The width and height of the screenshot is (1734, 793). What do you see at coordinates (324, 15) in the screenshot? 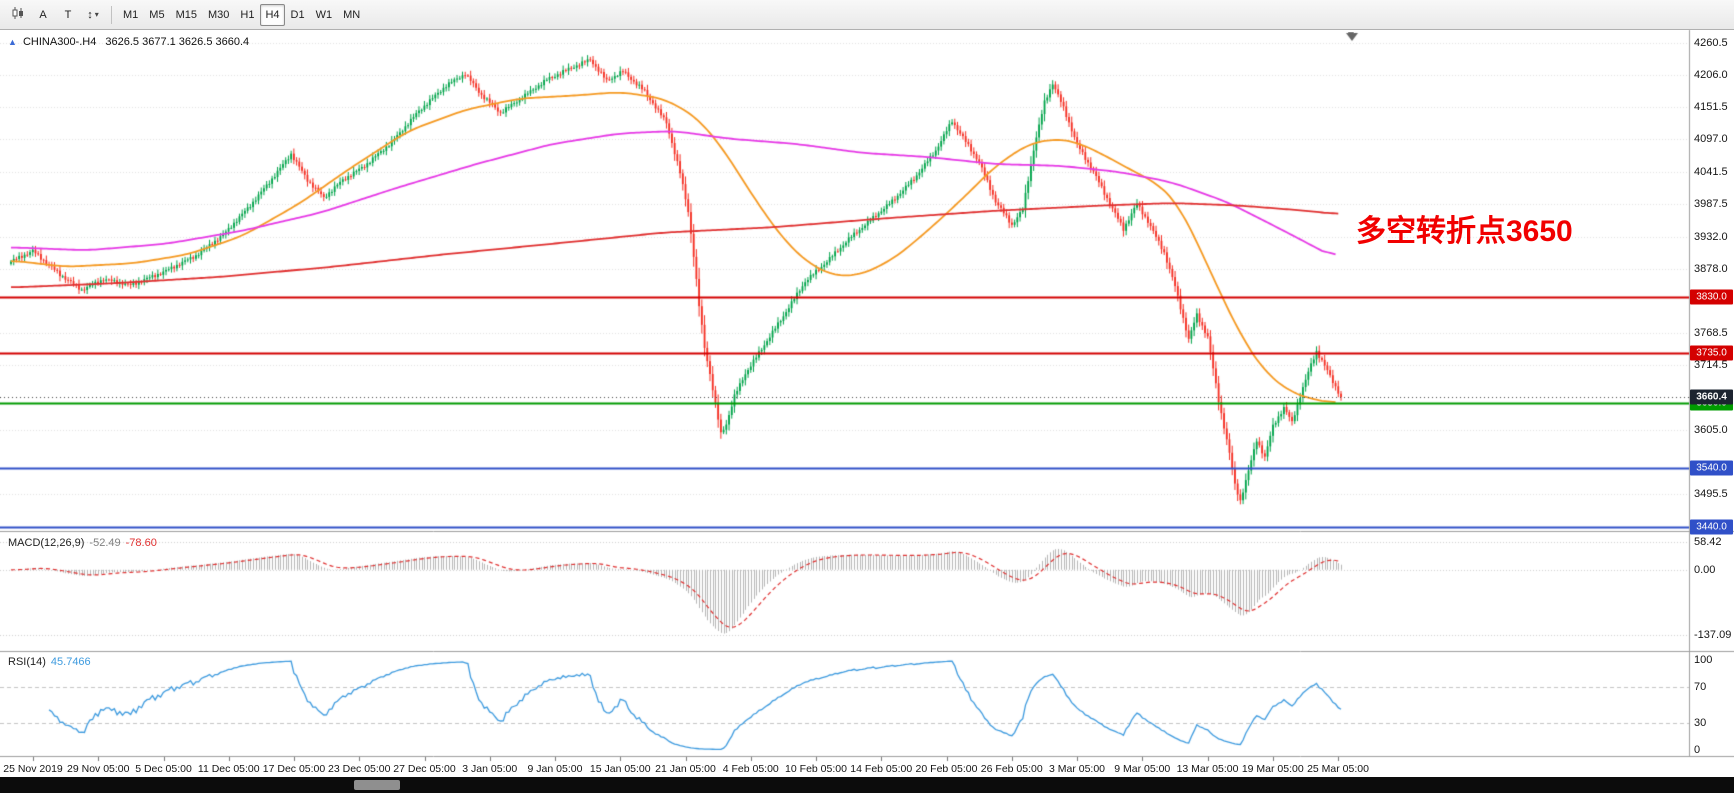
I see `timeframe-button-W1: W1` at bounding box center [324, 15].